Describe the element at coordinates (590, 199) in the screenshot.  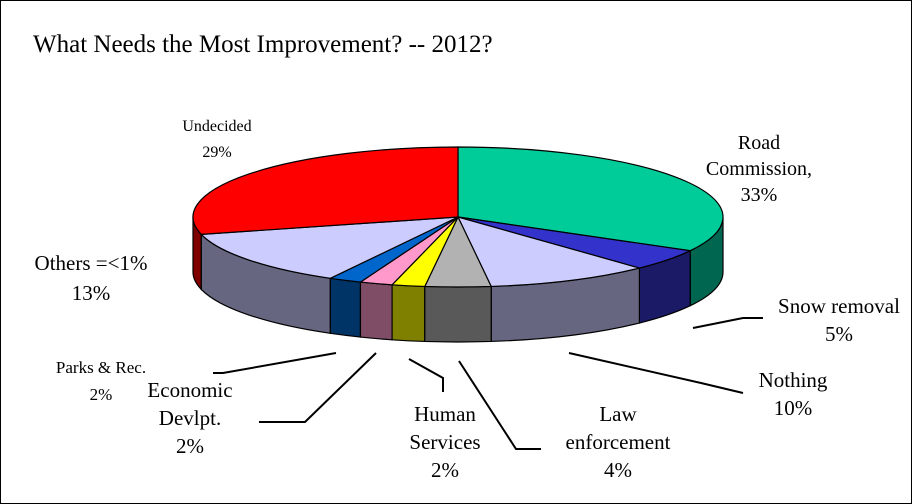
I see `pie-slice-road-commission` at that location.